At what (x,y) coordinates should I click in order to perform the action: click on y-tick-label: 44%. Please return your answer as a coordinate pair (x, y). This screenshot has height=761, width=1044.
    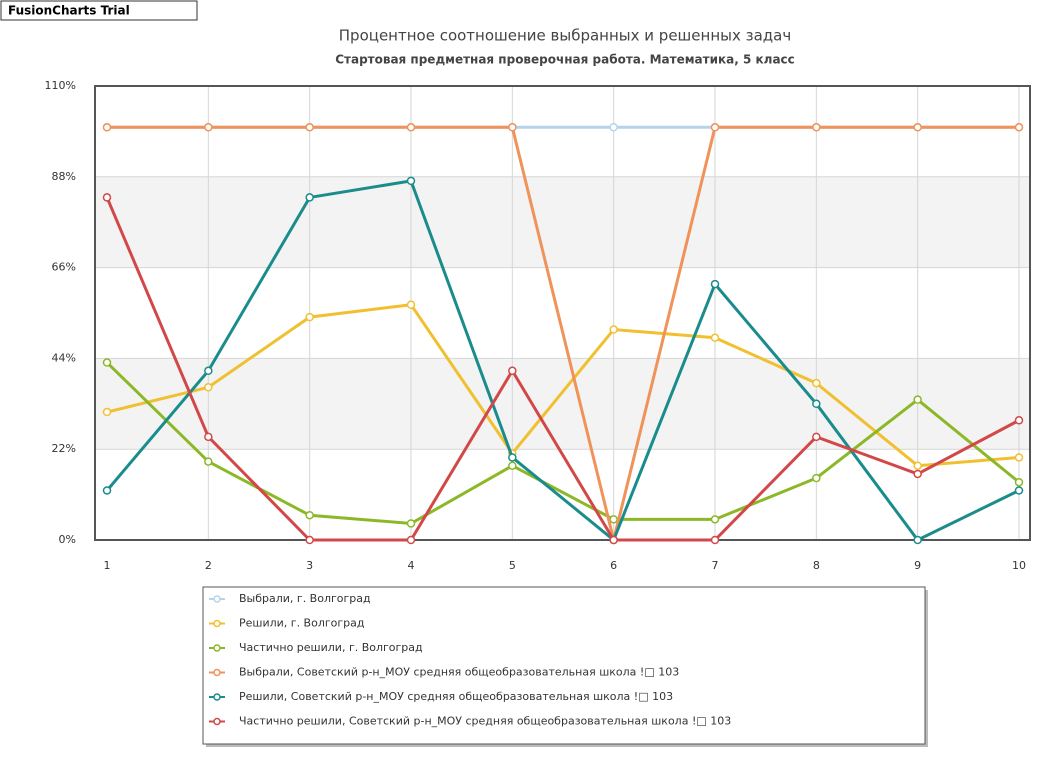
    Looking at the image, I should click on (64, 357).